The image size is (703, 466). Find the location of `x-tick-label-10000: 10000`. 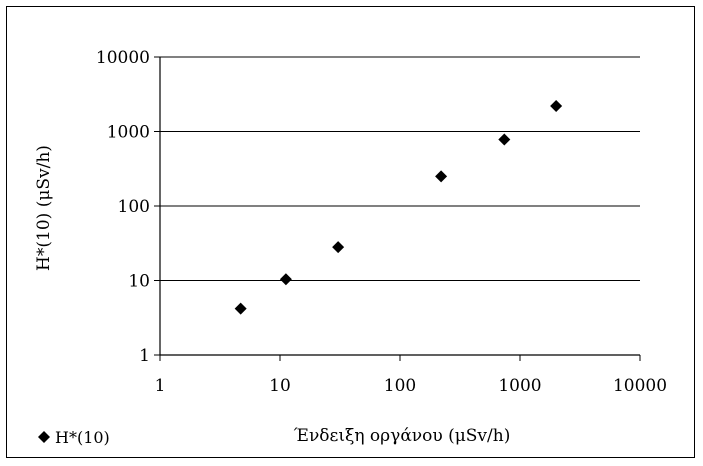

x-tick-label-10000: 10000 is located at coordinates (640, 386).